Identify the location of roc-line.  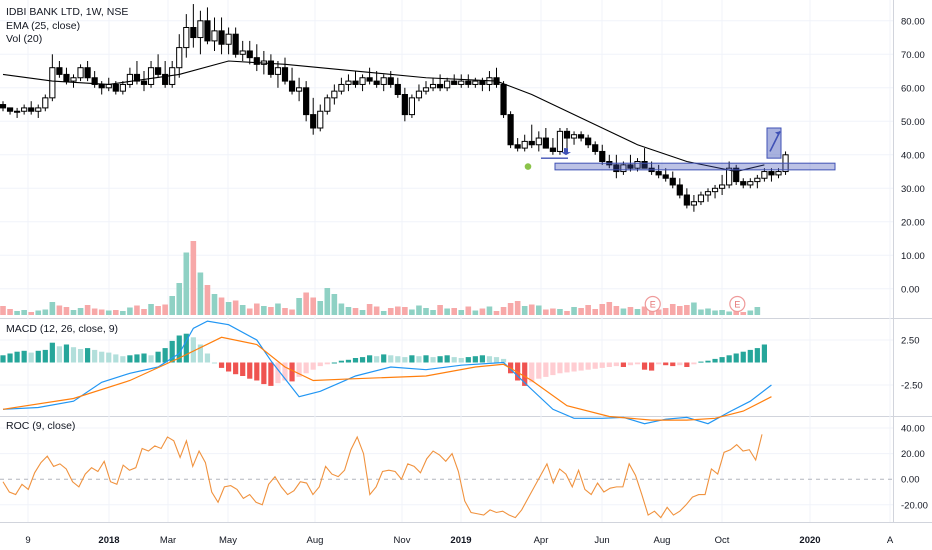
(382, 476).